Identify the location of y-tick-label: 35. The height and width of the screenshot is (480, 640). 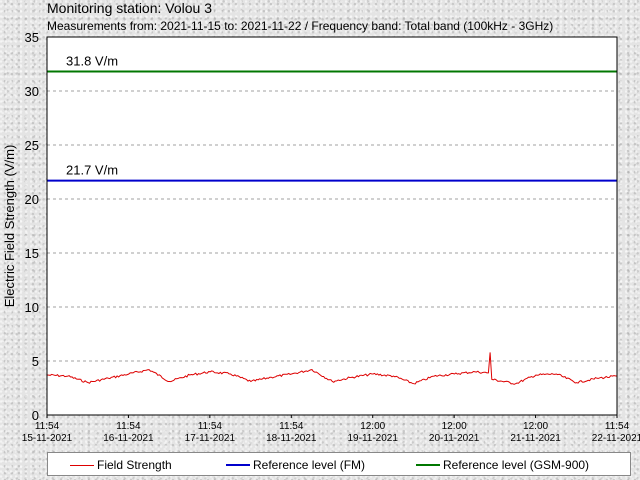
(32, 37).